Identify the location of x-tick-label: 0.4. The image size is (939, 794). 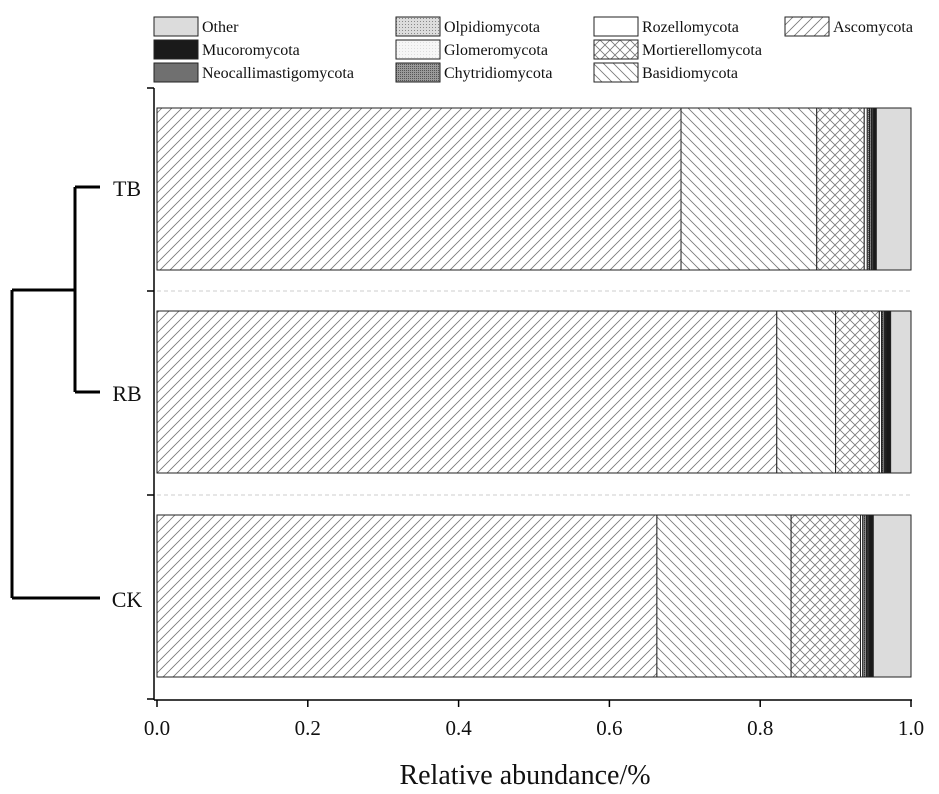
(458, 728).